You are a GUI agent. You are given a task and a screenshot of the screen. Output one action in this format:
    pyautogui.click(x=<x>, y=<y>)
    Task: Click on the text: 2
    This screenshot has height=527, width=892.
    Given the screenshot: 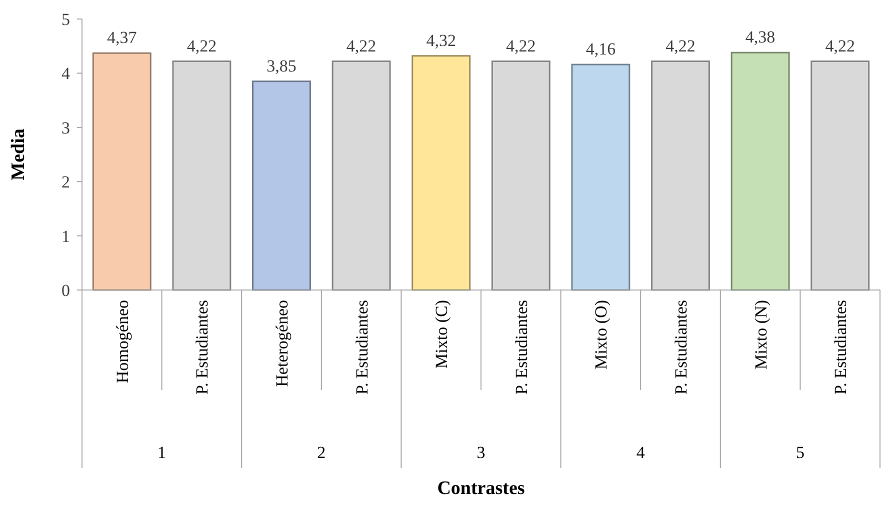 What is the action you would take?
    pyautogui.click(x=321, y=452)
    